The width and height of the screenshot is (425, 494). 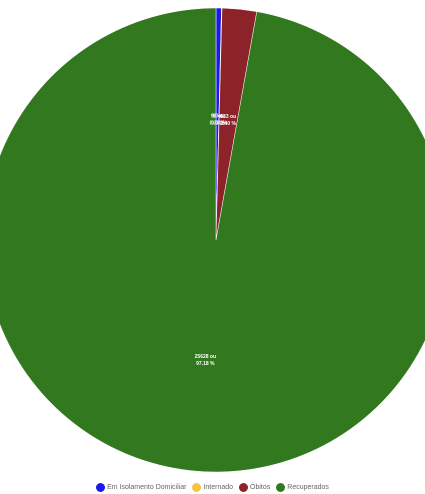 What do you see at coordinates (205, 364) in the screenshot?
I see `slice-percent-label-recuperados: 97.18 %` at bounding box center [205, 364].